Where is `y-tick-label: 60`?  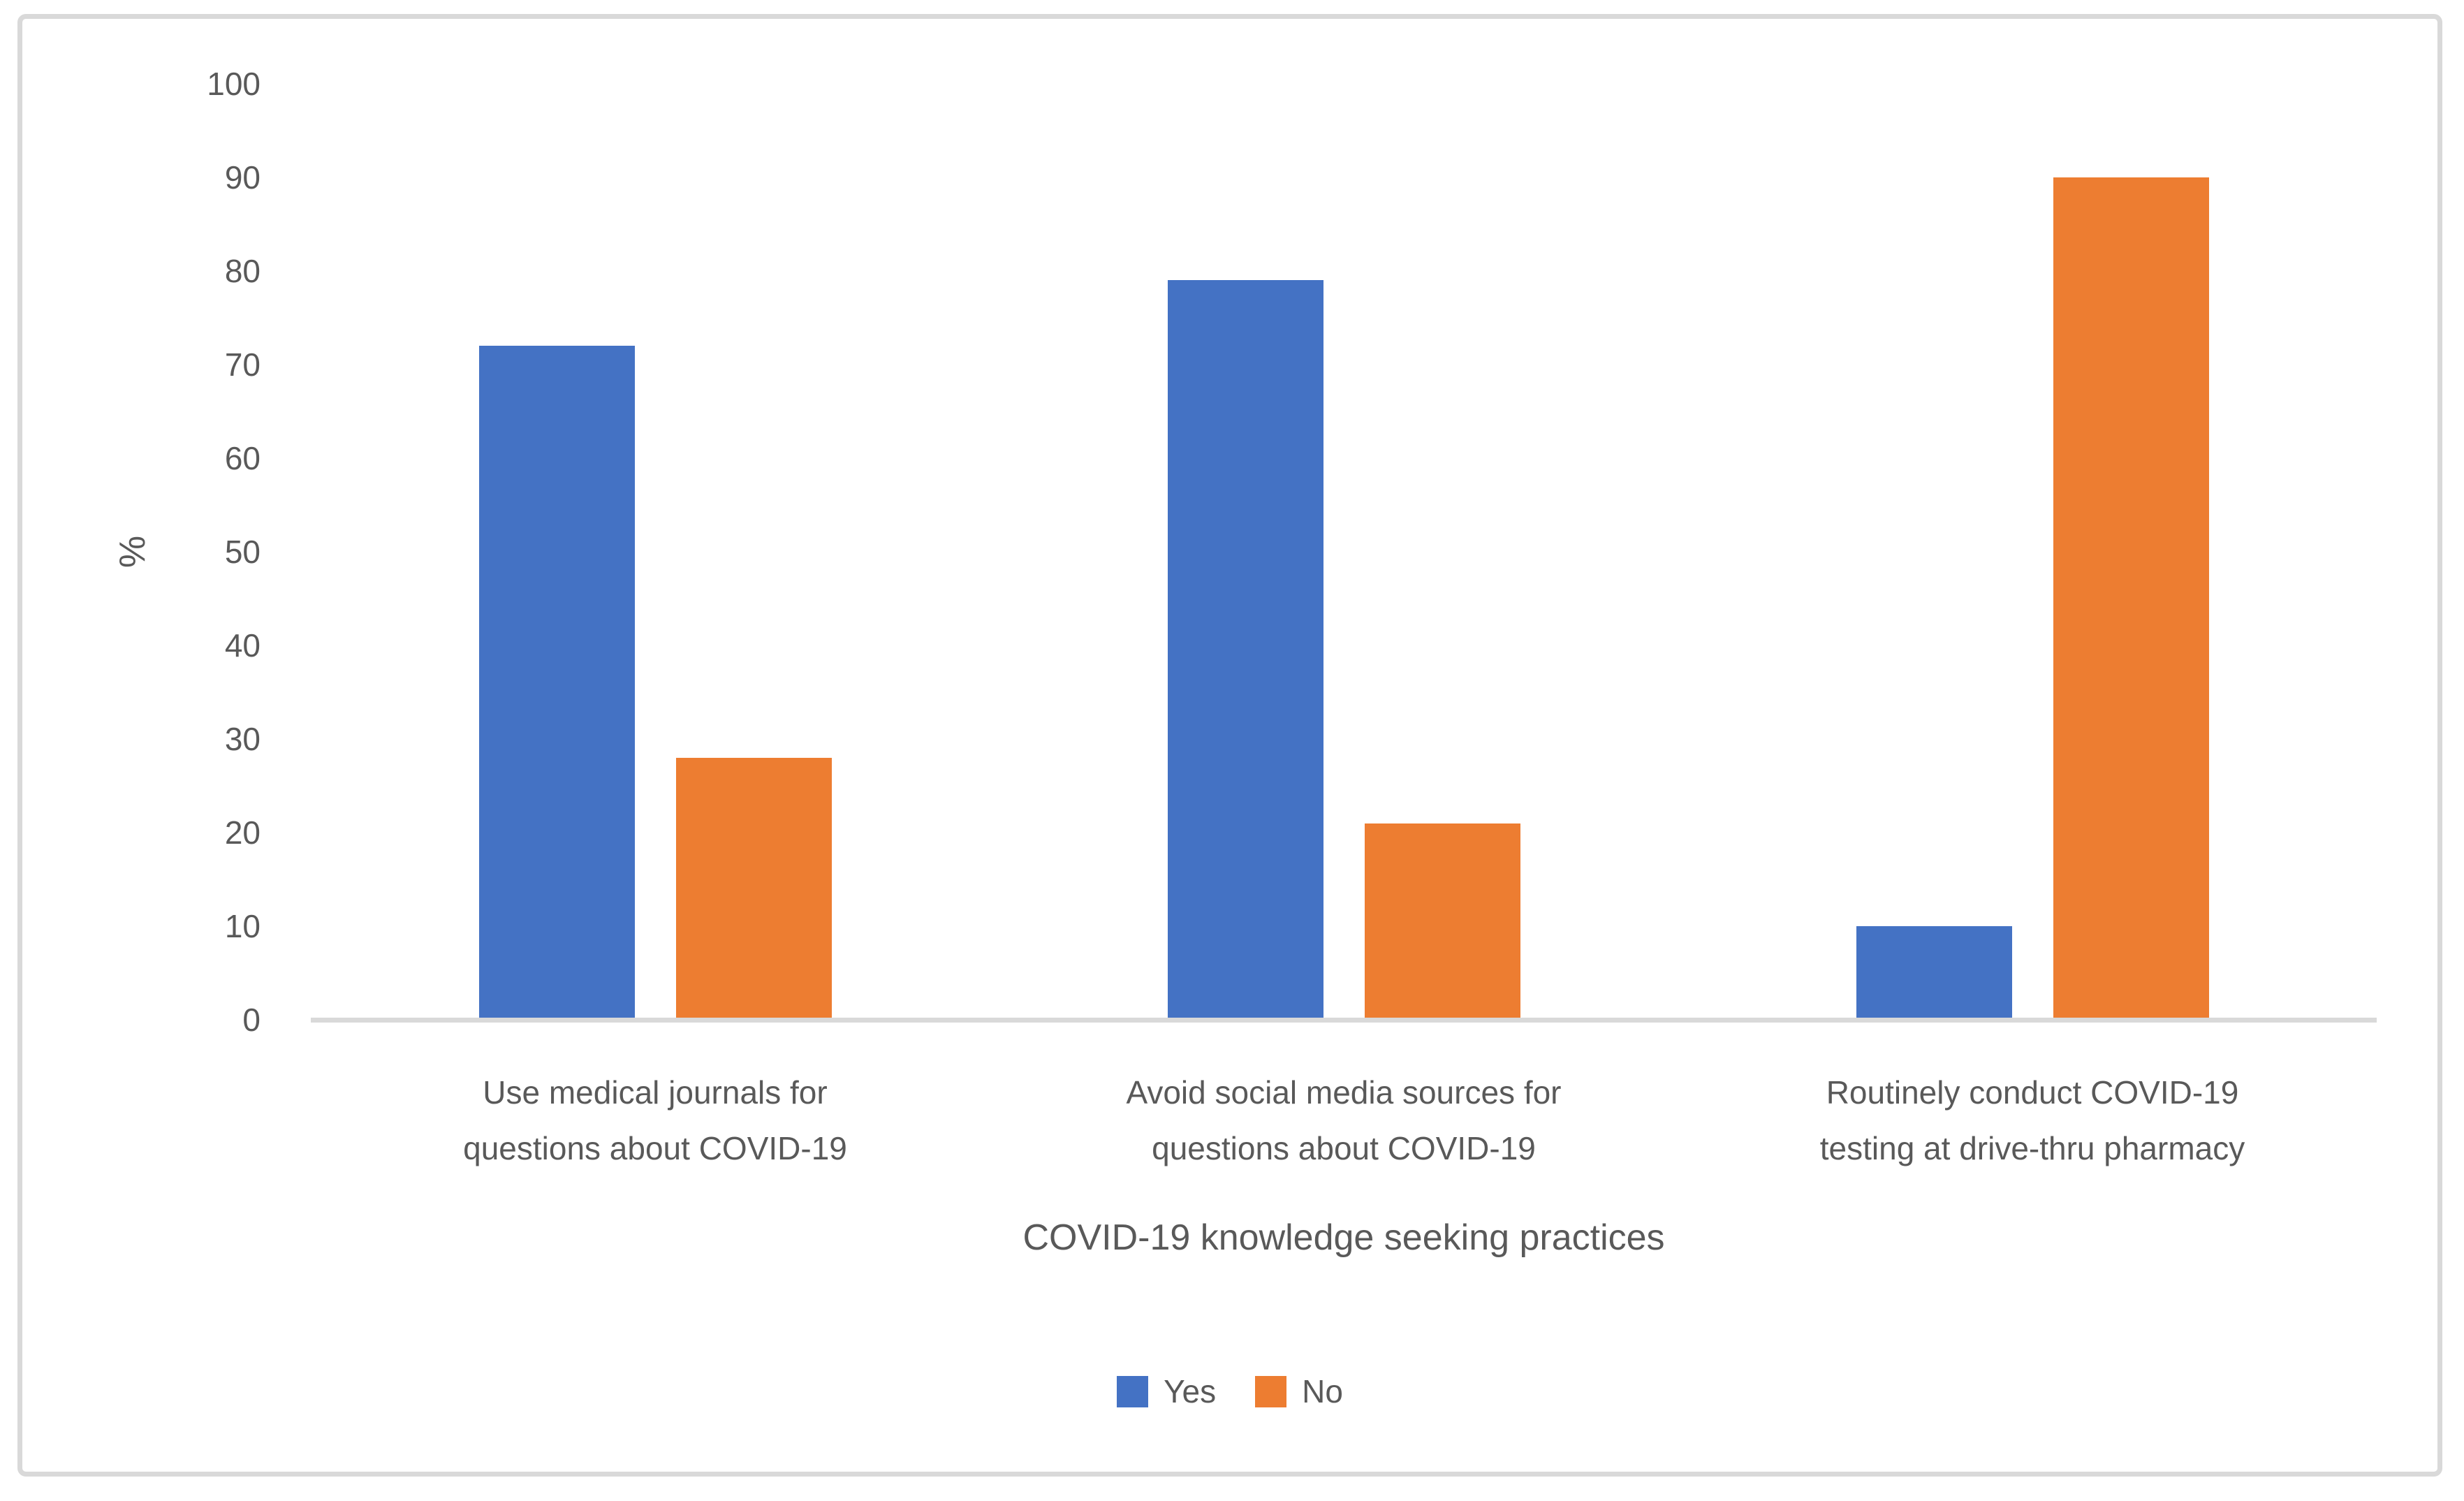 y-tick-label: 60 is located at coordinates (242, 458).